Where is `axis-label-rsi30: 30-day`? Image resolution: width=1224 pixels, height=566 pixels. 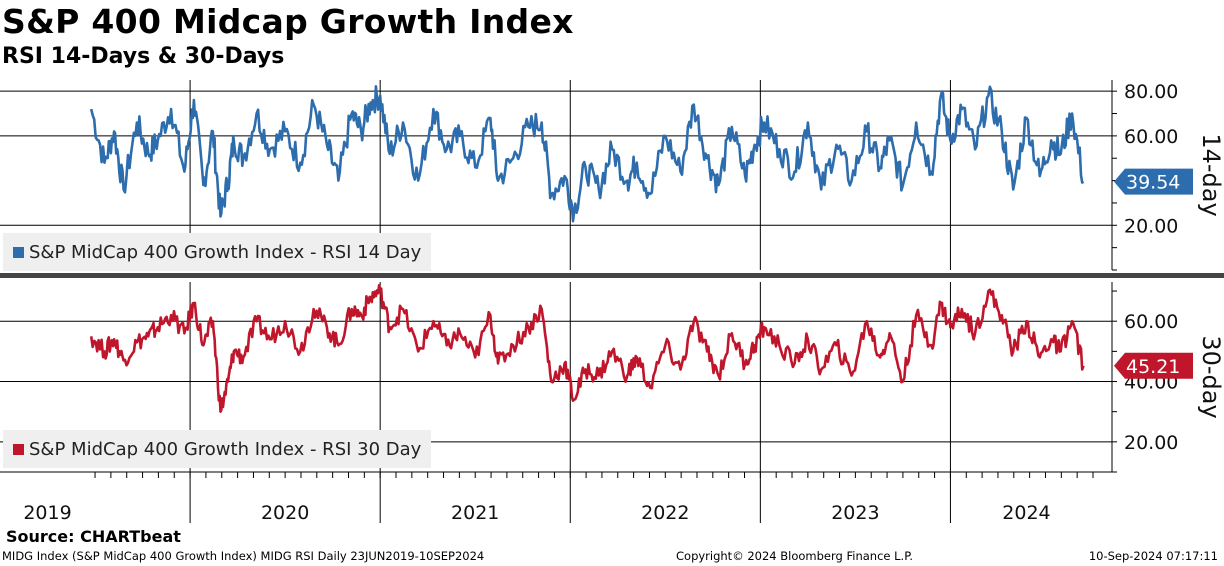
axis-label-rsi30: 30-day is located at coordinates (1210, 376).